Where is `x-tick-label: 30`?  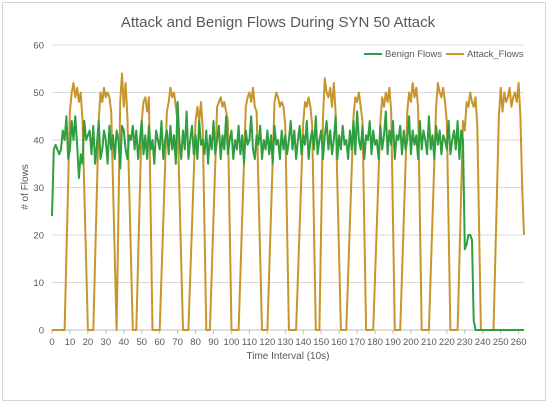
x-tick-label: 30 is located at coordinates (106, 342).